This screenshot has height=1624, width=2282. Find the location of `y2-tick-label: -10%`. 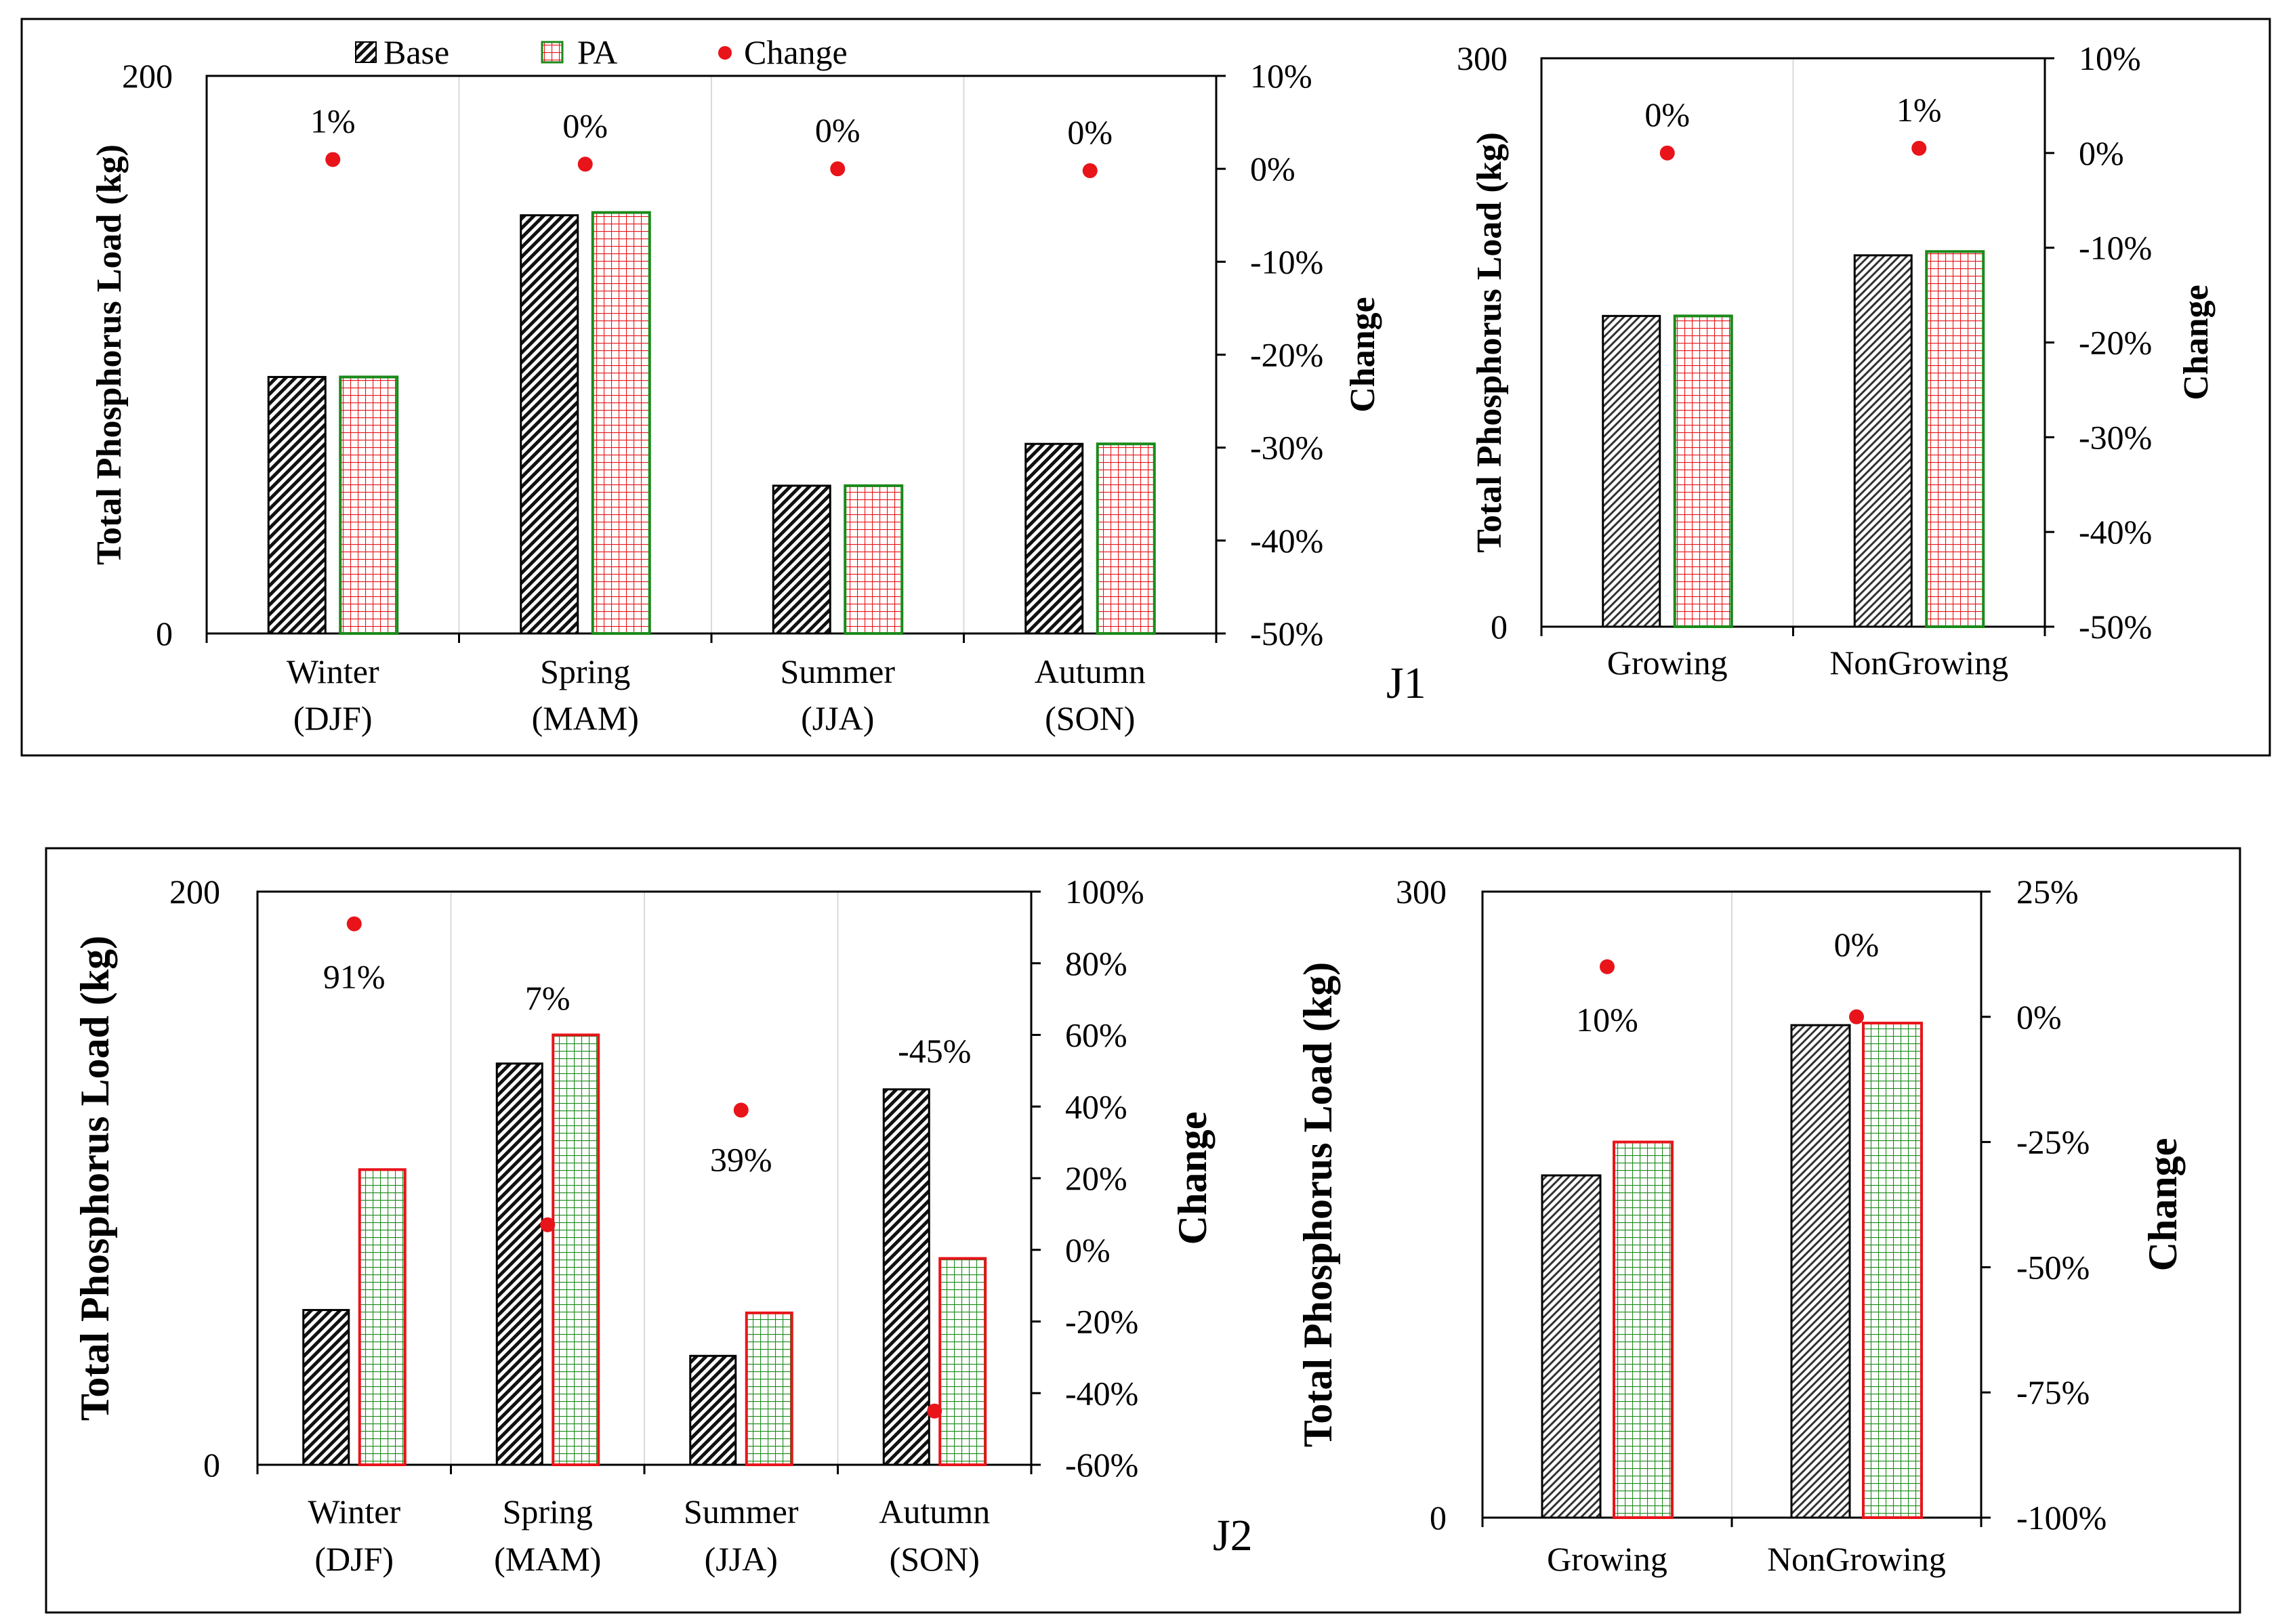

y2-tick-label: -10% is located at coordinates (1286, 261).